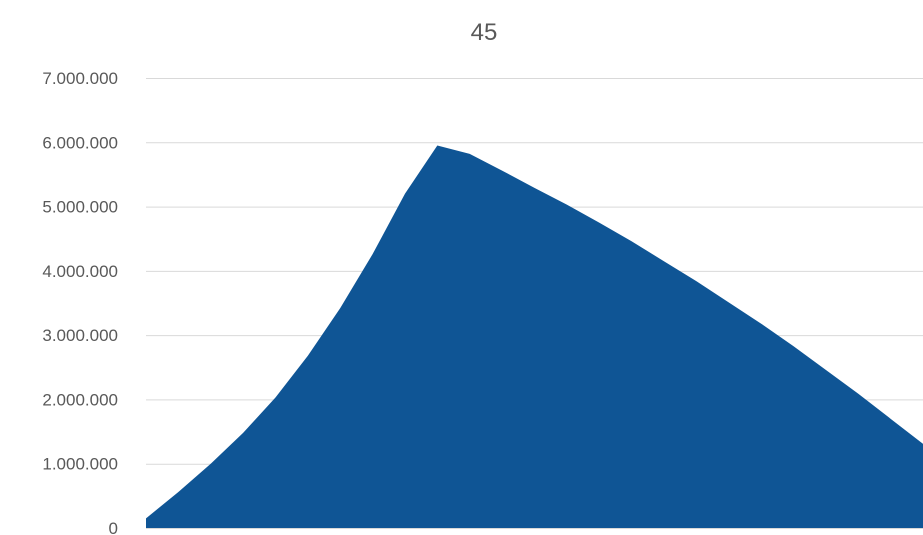  What do you see at coordinates (80, 271) in the screenshot?
I see `y-tick-label: 4.000.000` at bounding box center [80, 271].